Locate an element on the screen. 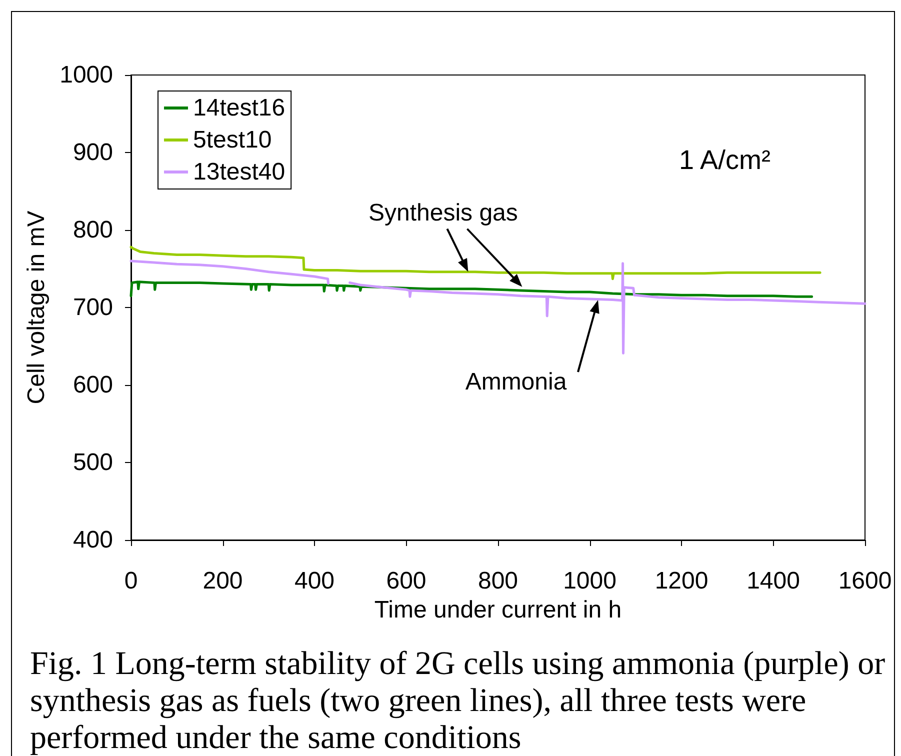 This screenshot has height=756, width=901. y-tick-label: 400 is located at coordinates (92, 540).